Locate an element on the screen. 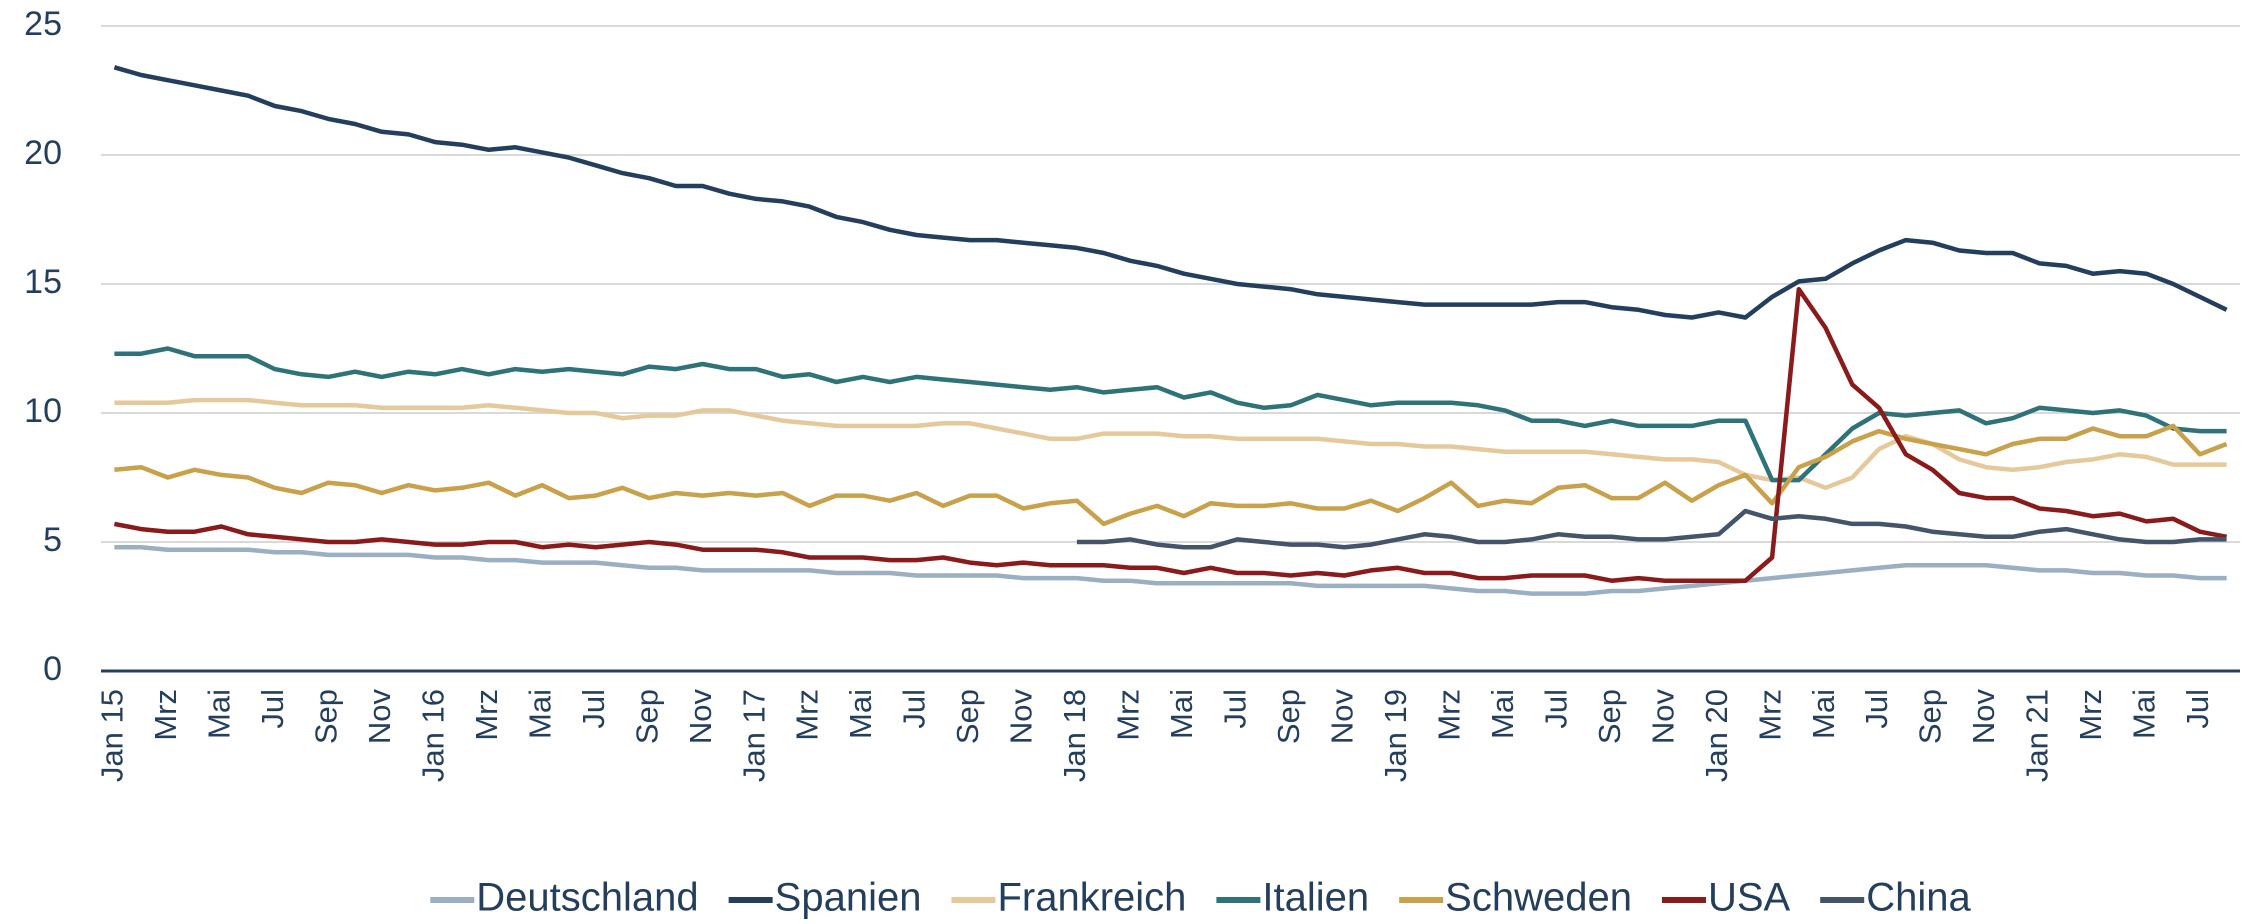 This screenshot has width=2252, height=924. legend-label: Frankreich is located at coordinates (1091, 898).